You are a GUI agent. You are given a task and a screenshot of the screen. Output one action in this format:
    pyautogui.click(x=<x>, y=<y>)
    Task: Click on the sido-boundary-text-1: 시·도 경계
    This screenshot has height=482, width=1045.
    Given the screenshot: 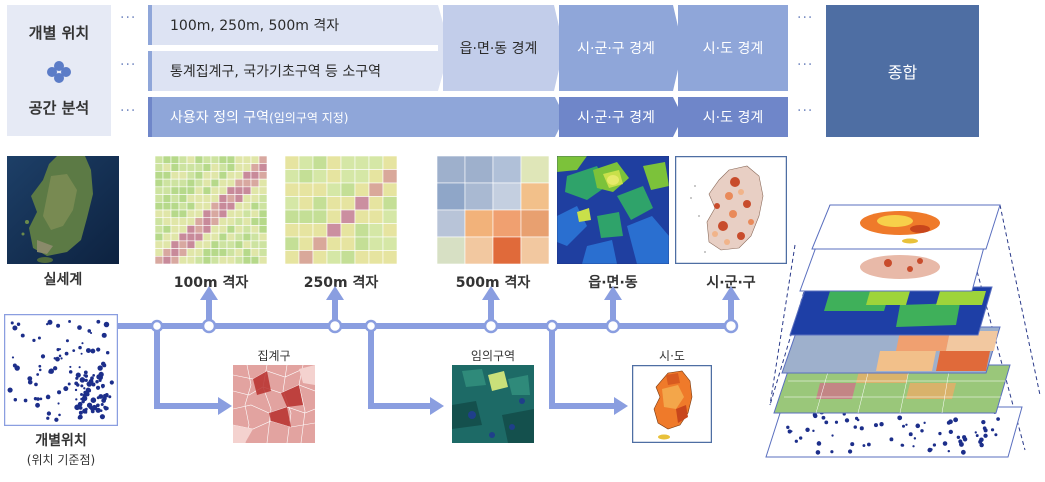 What is the action you would take?
    pyautogui.click(x=733, y=49)
    